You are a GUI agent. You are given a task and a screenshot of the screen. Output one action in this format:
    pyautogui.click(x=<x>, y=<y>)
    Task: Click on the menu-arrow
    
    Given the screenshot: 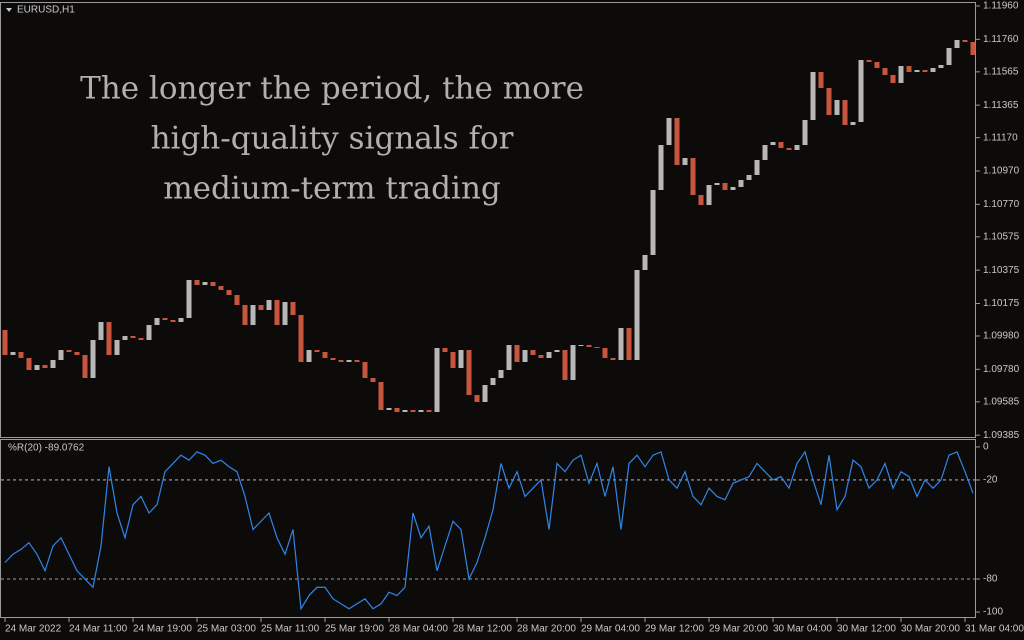 What is the action you would take?
    pyautogui.click(x=9, y=10)
    